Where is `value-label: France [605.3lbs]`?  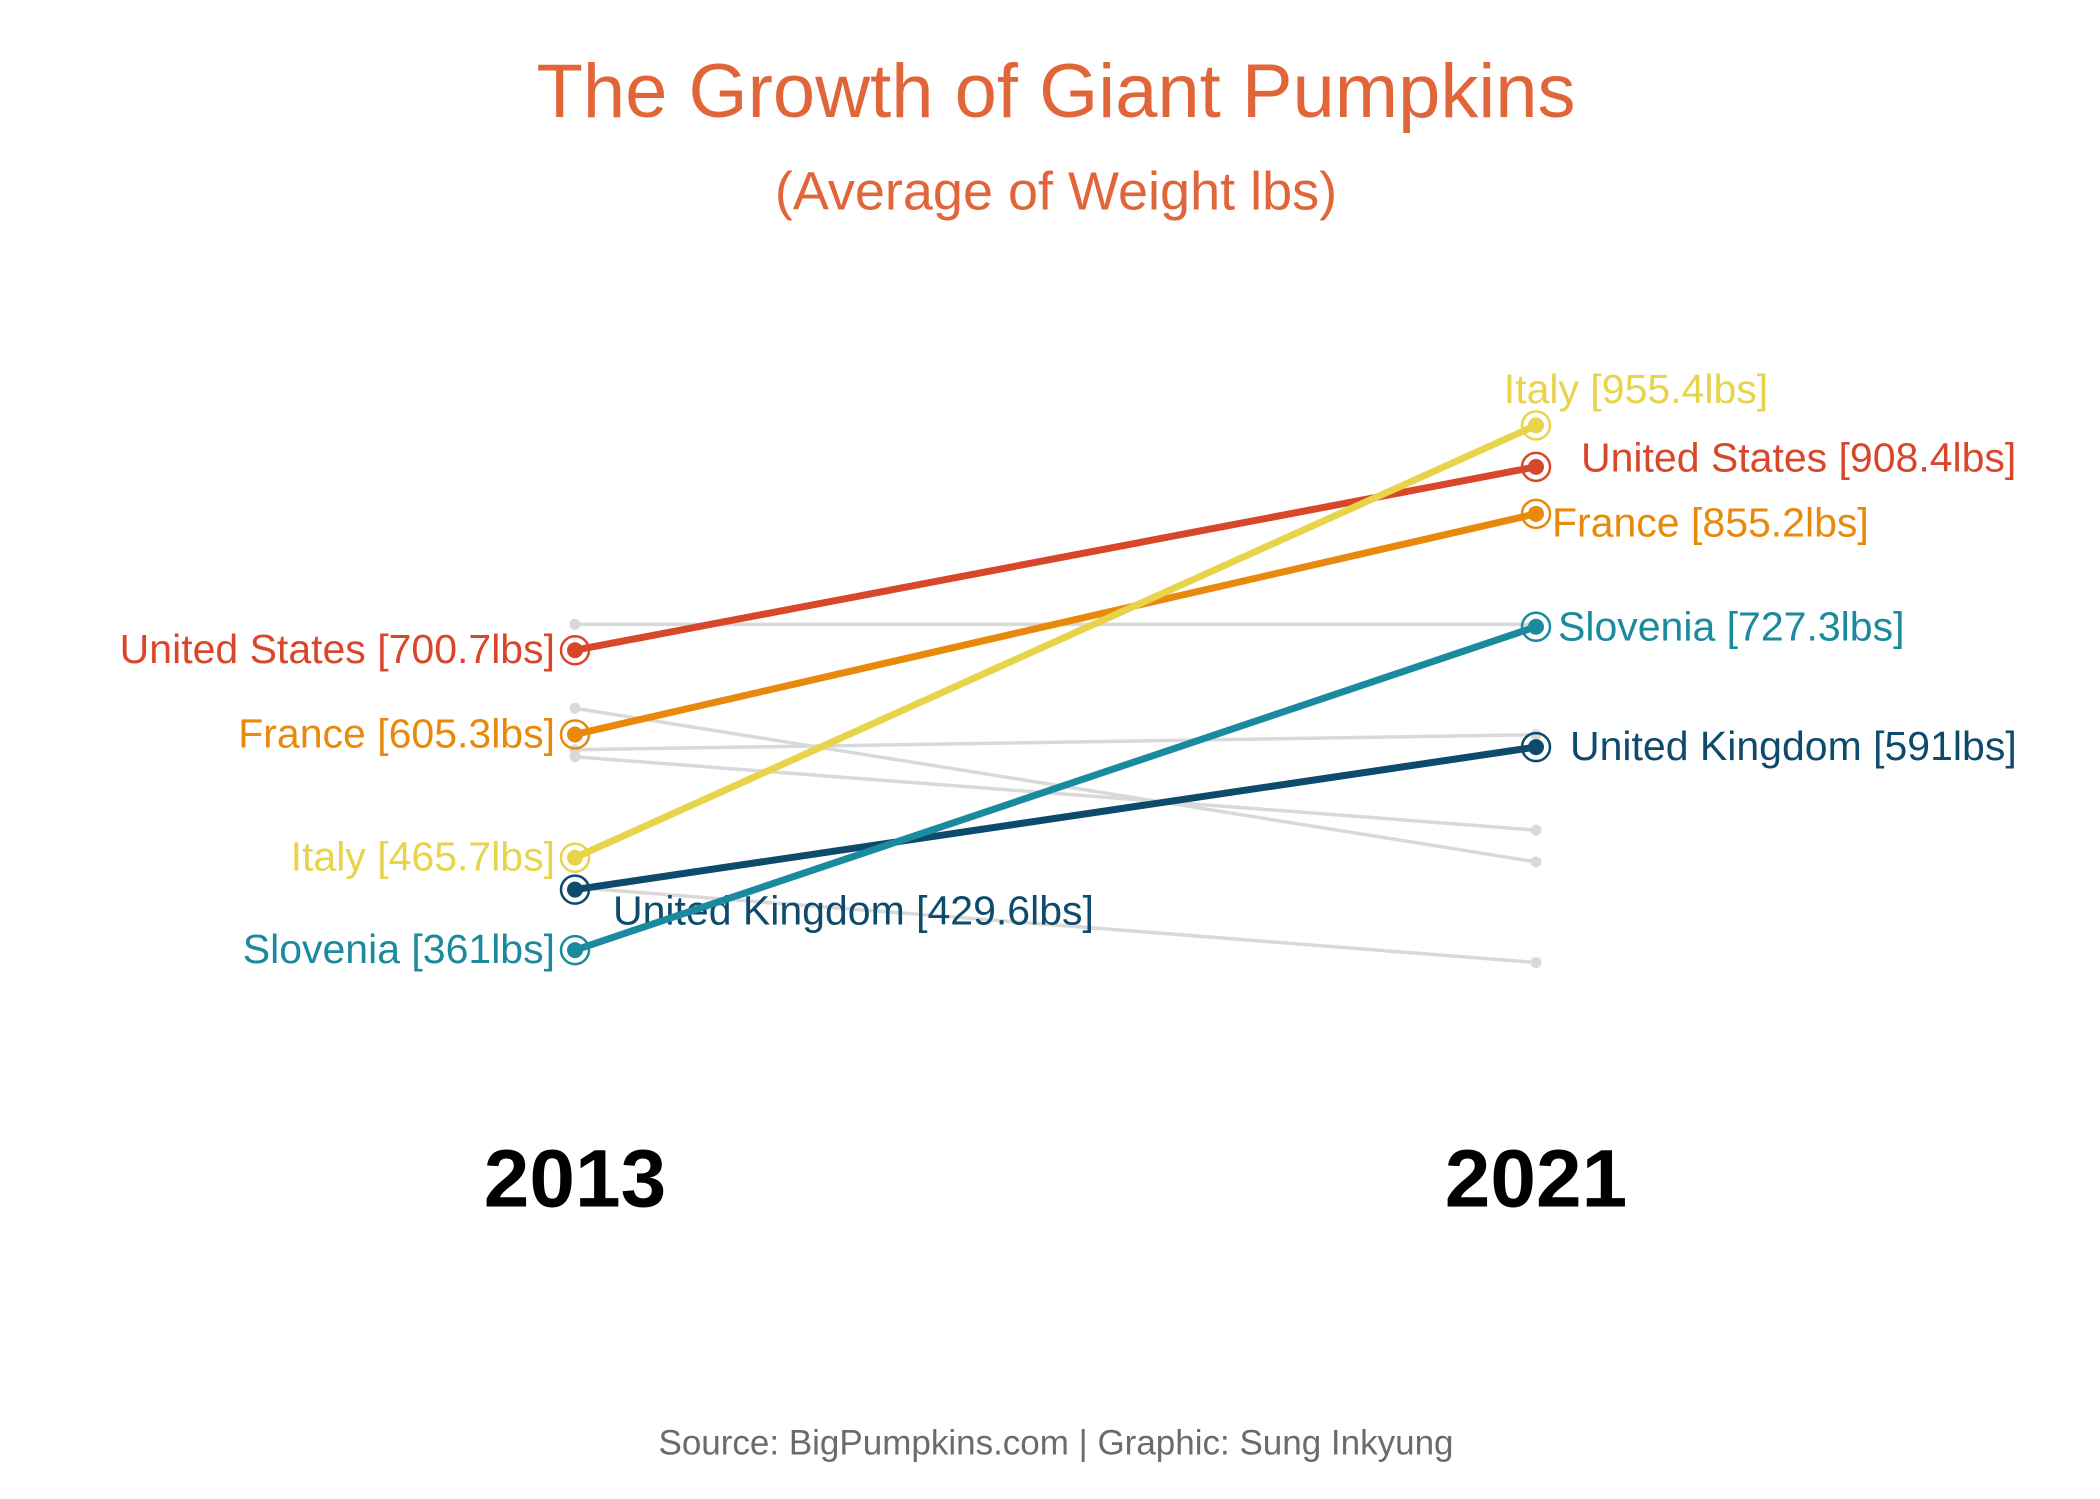 value-label: France [605.3lbs] is located at coordinates (396, 733).